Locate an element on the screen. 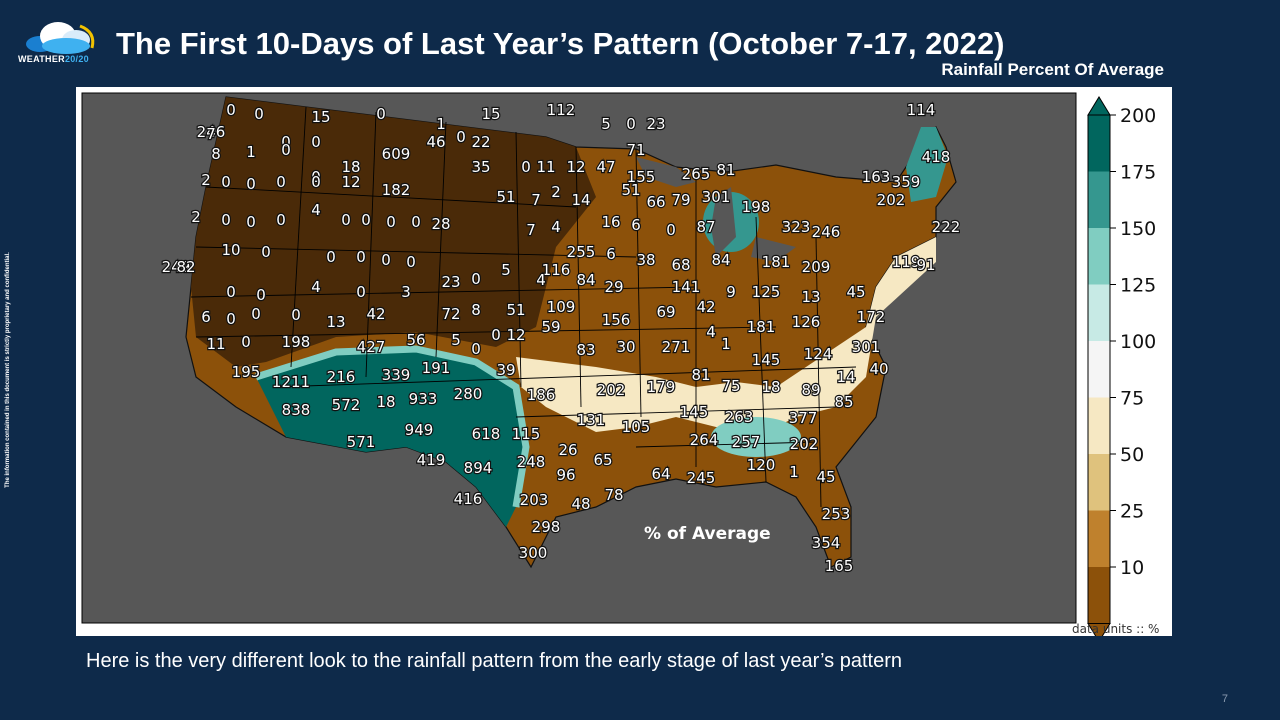  value-label: 141 is located at coordinates (686, 287).